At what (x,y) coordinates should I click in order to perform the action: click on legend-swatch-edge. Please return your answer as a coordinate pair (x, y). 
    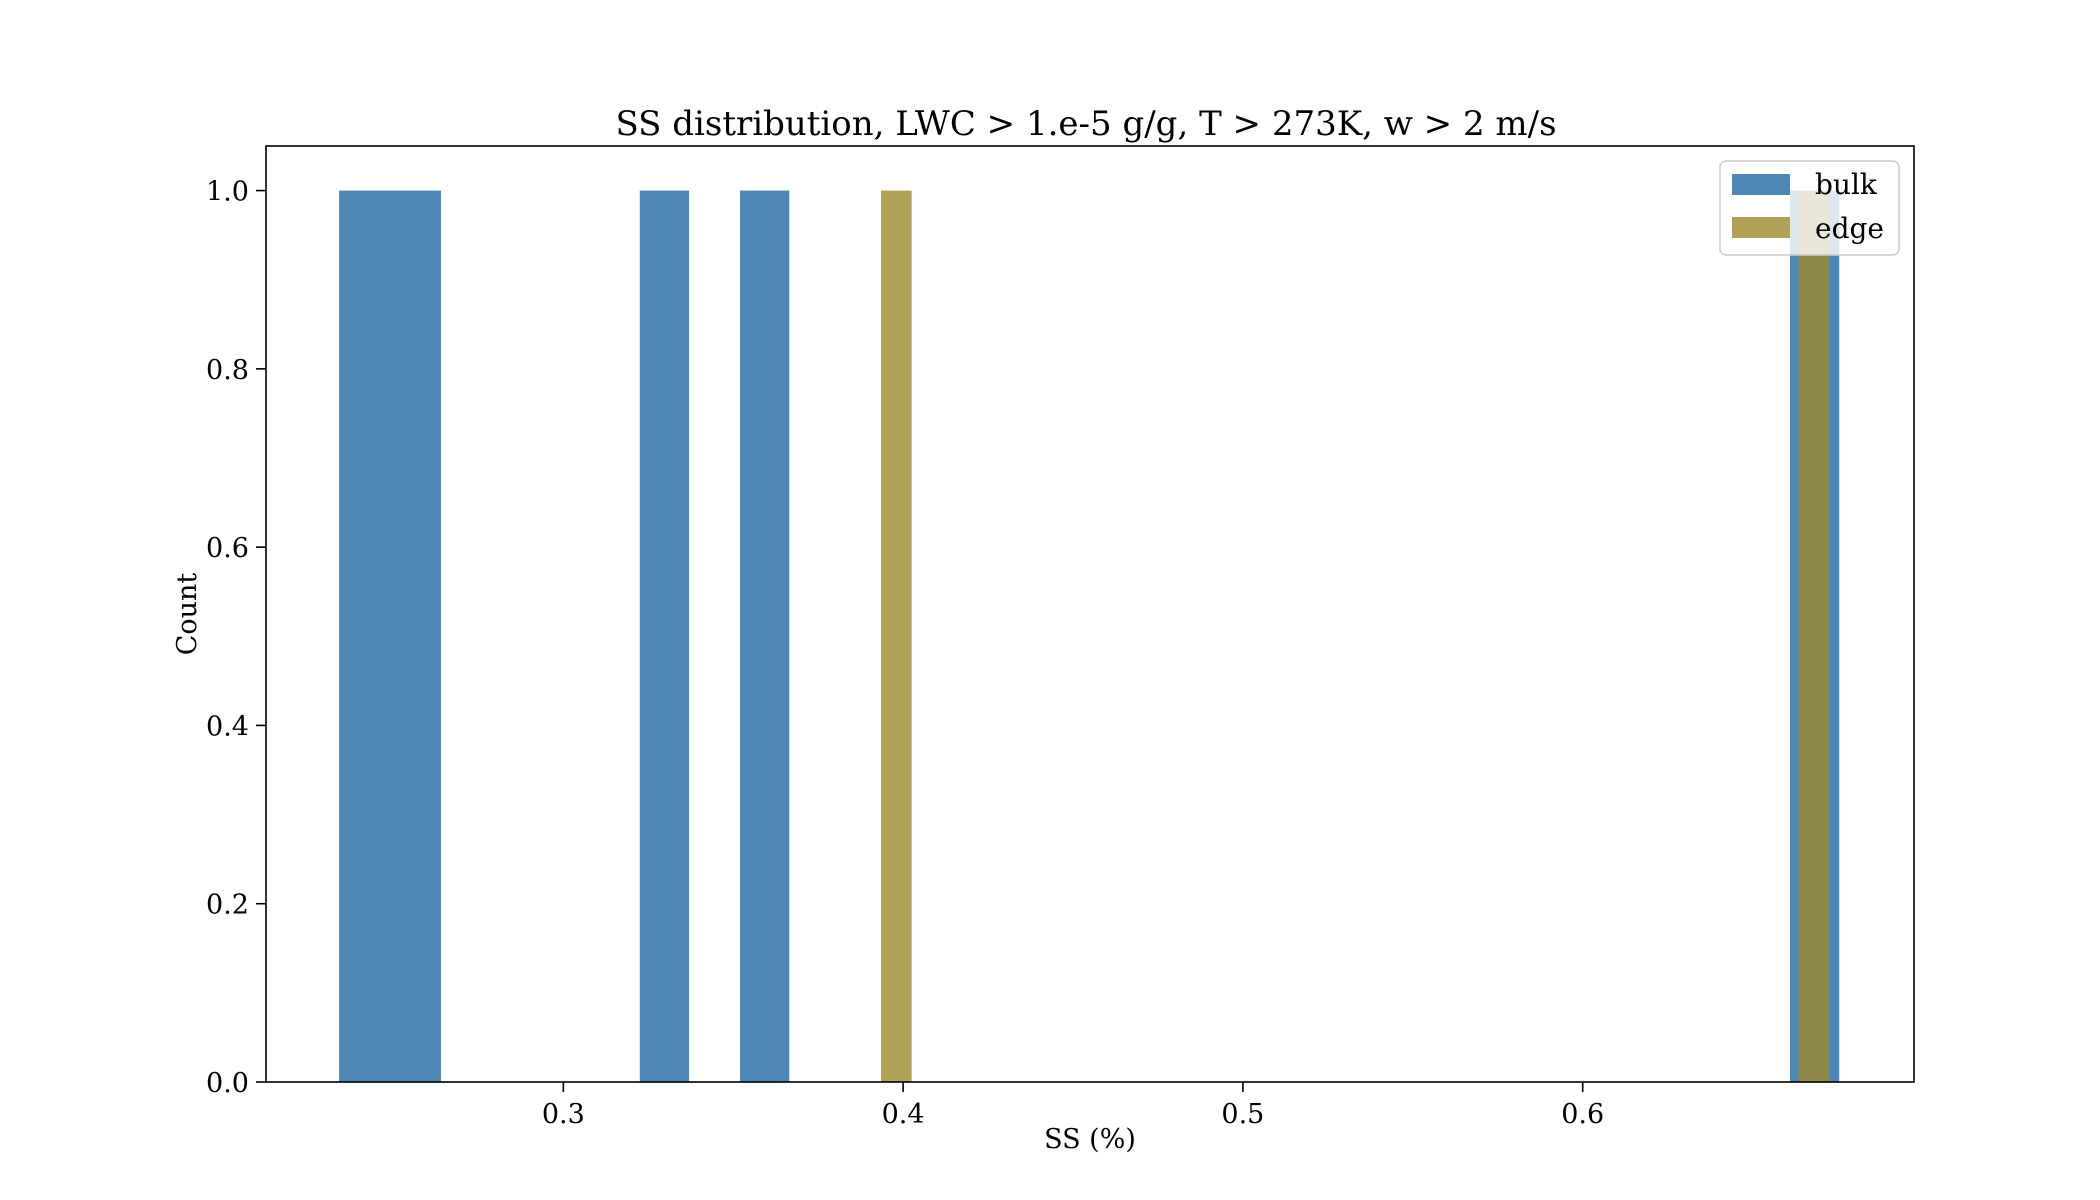
    Looking at the image, I should click on (1761, 227).